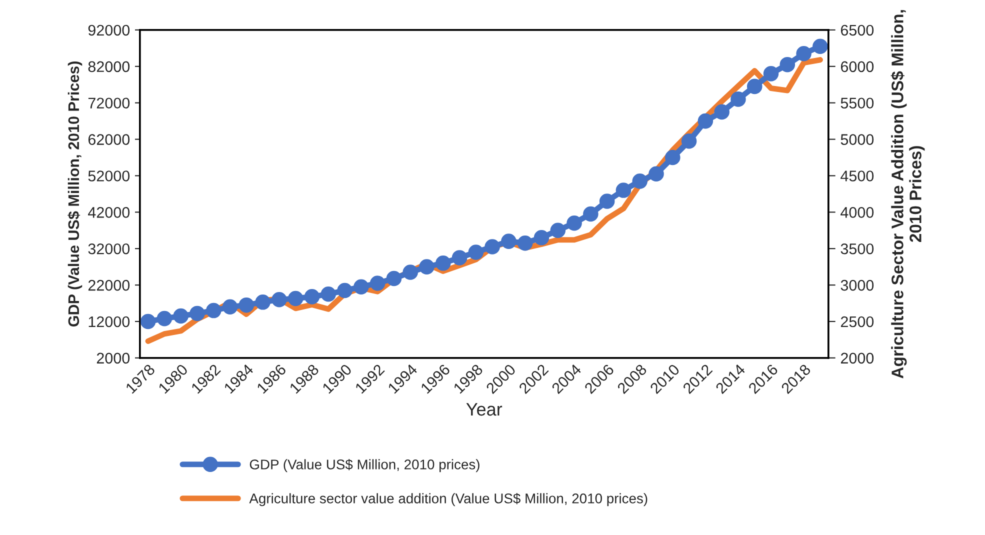 The image size is (985, 535). What do you see at coordinates (857, 176) in the screenshot?
I see `y2-tick-label: 4500` at bounding box center [857, 176].